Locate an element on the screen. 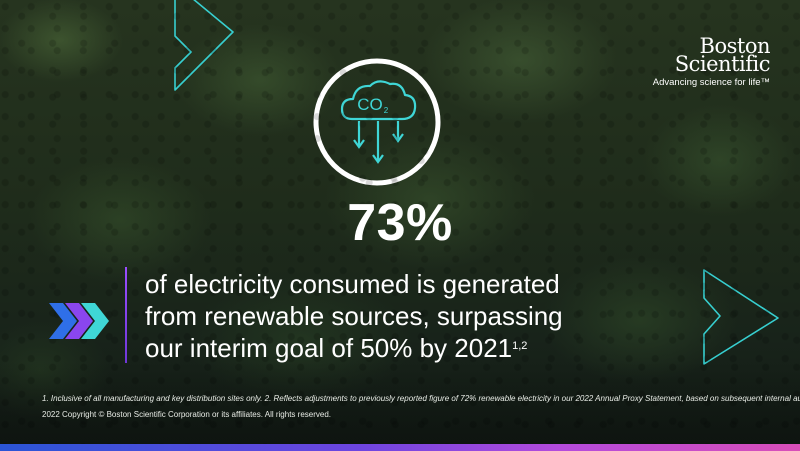 The image size is (800, 451). brand-tagline: Advancing science for life™ is located at coordinates (711, 82).